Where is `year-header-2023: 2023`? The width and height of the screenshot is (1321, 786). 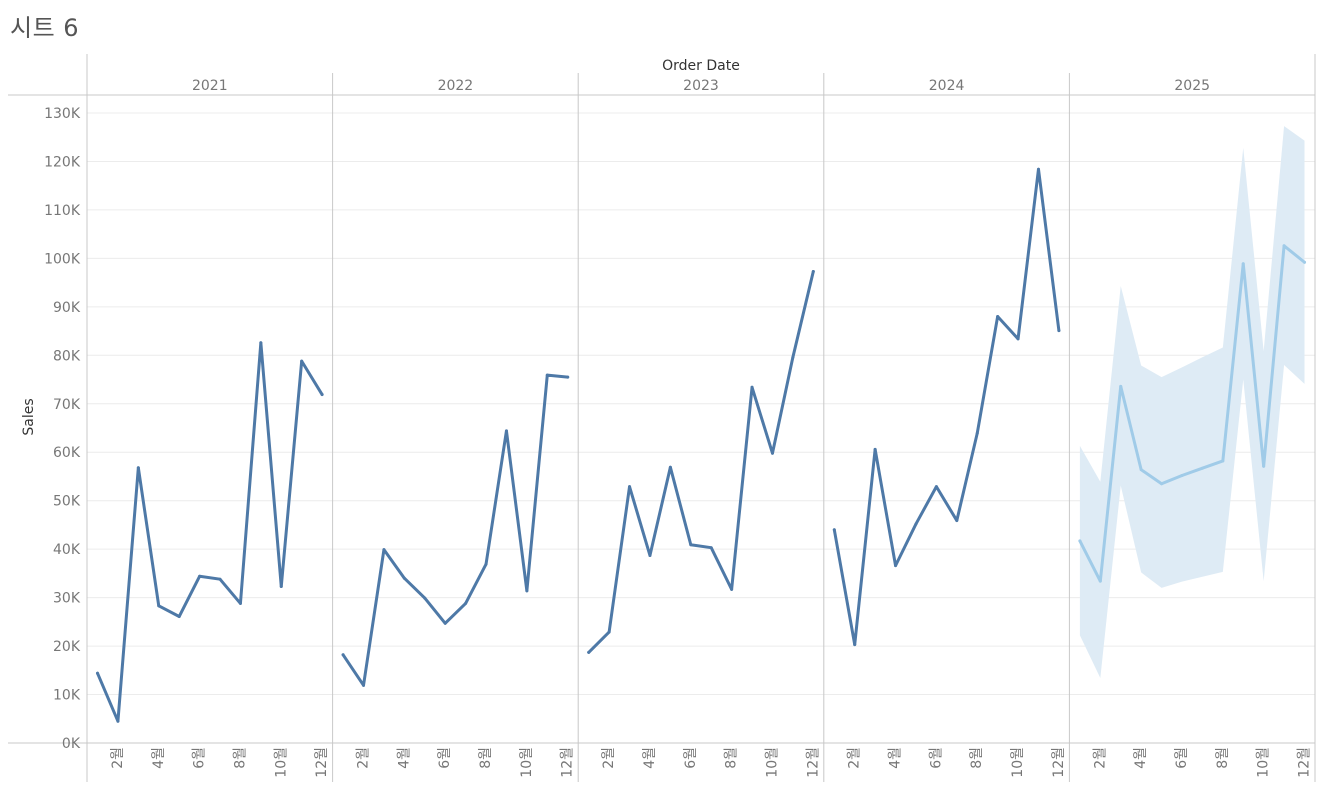
year-header-2023: 2023 is located at coordinates (701, 86).